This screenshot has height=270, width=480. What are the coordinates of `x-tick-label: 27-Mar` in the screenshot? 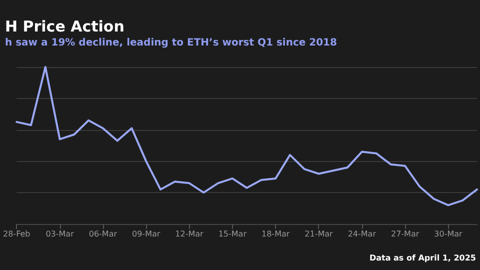 It's located at (405, 234).